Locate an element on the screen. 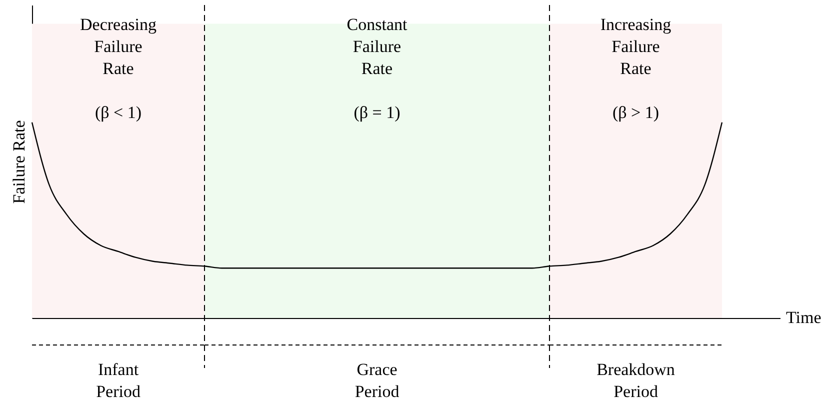 This screenshot has width=824, height=415. text: Increasing Failure Rate (β > 1) is located at coordinates (636, 68).